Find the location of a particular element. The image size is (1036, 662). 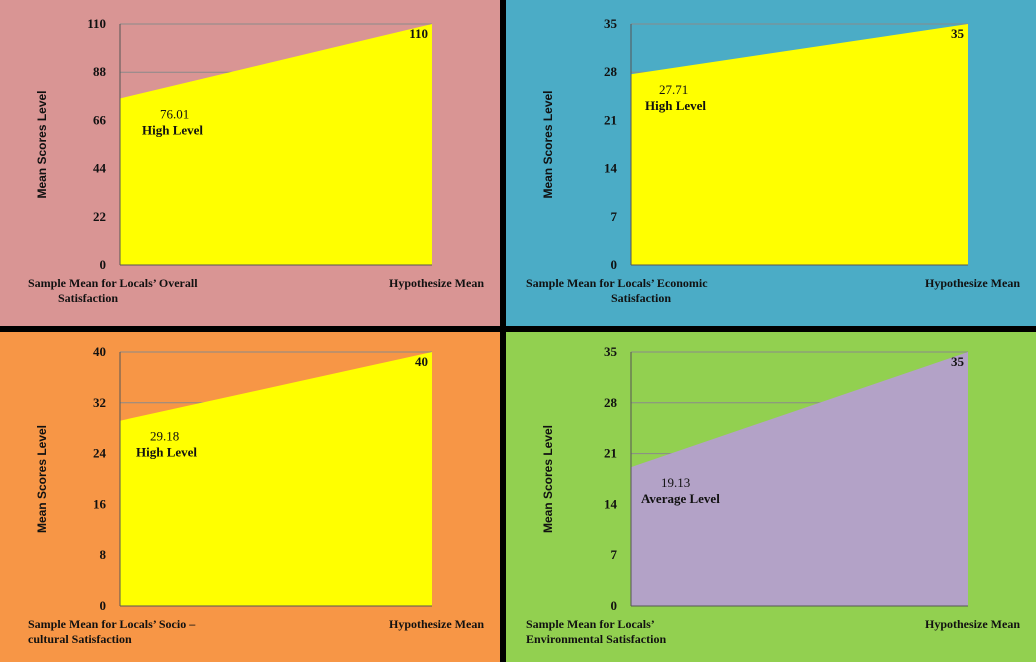

y-tick-label: 24 is located at coordinates (100, 453).